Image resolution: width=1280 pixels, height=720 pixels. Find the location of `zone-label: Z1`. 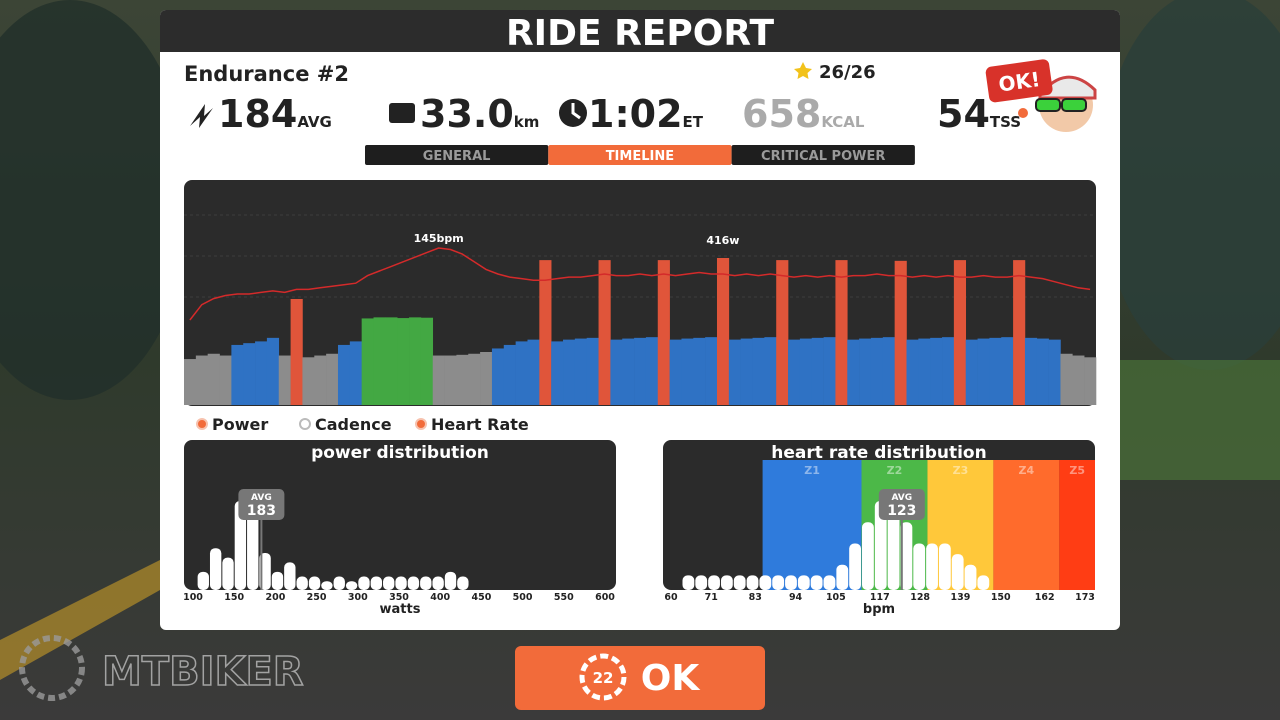

zone-label: Z1 is located at coordinates (812, 470).